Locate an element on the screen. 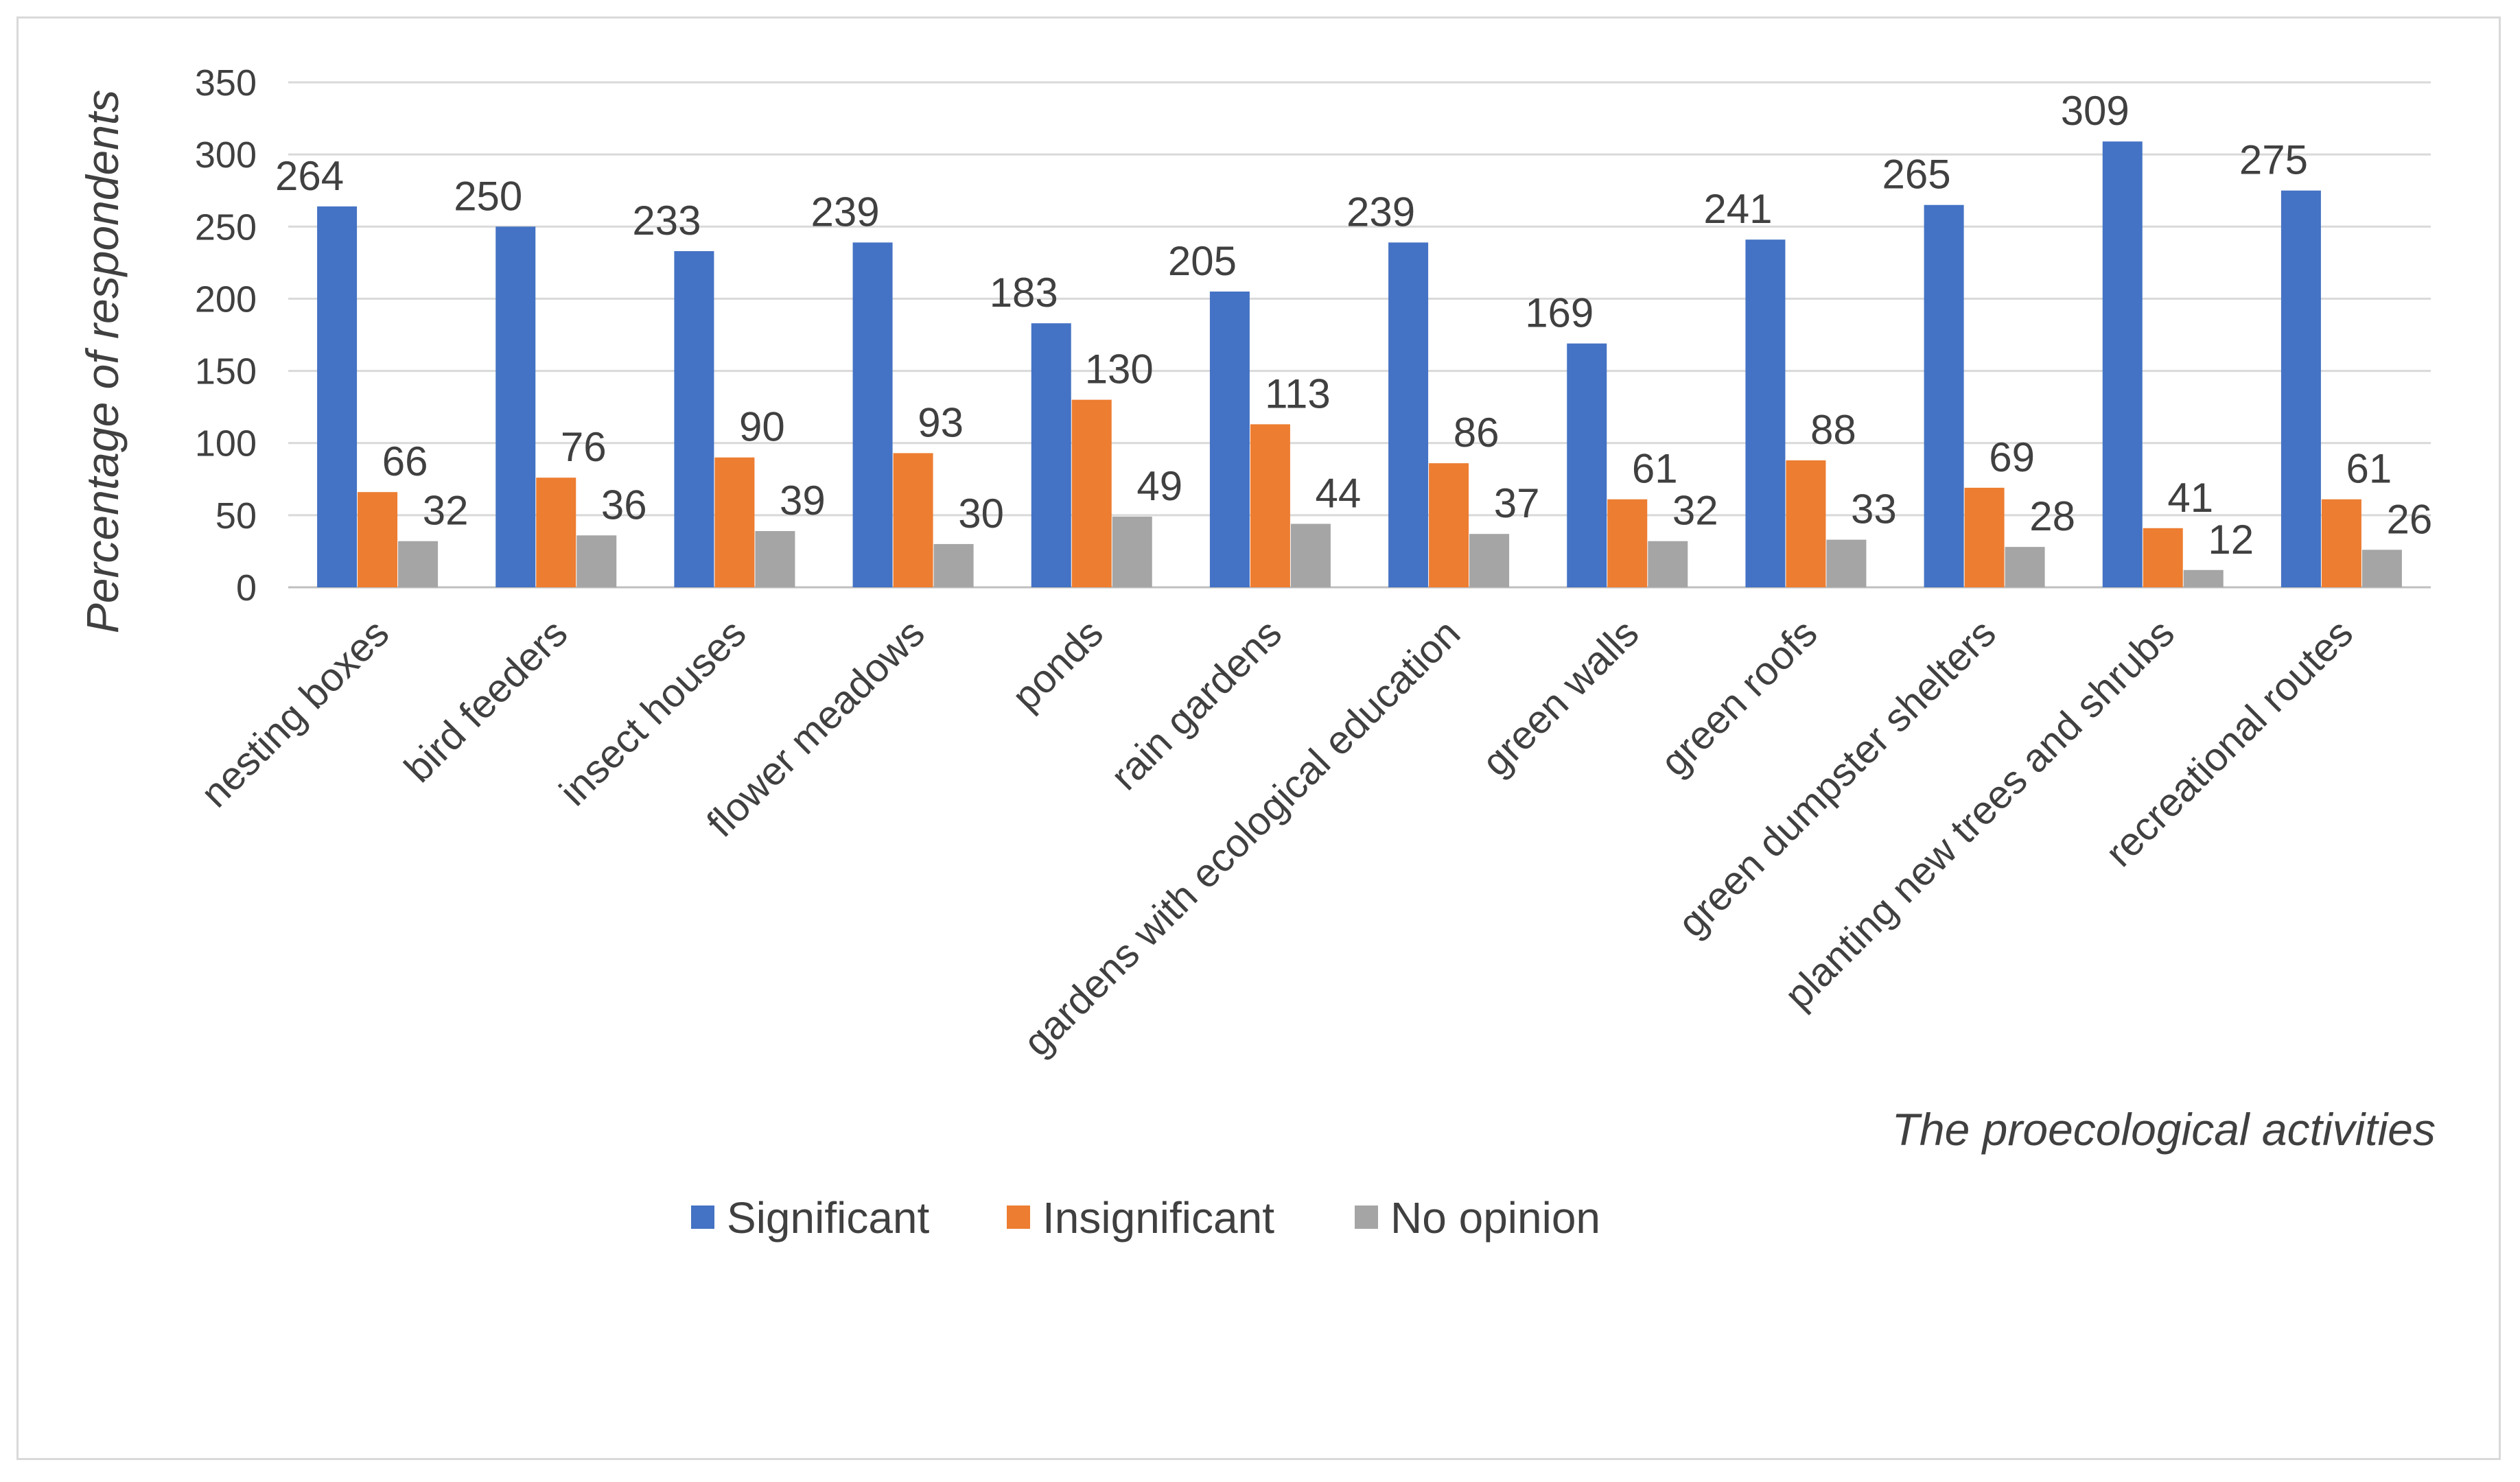 This screenshot has height=1482, width=2520. data-label-insignificant: 93 is located at coordinates (941, 422).